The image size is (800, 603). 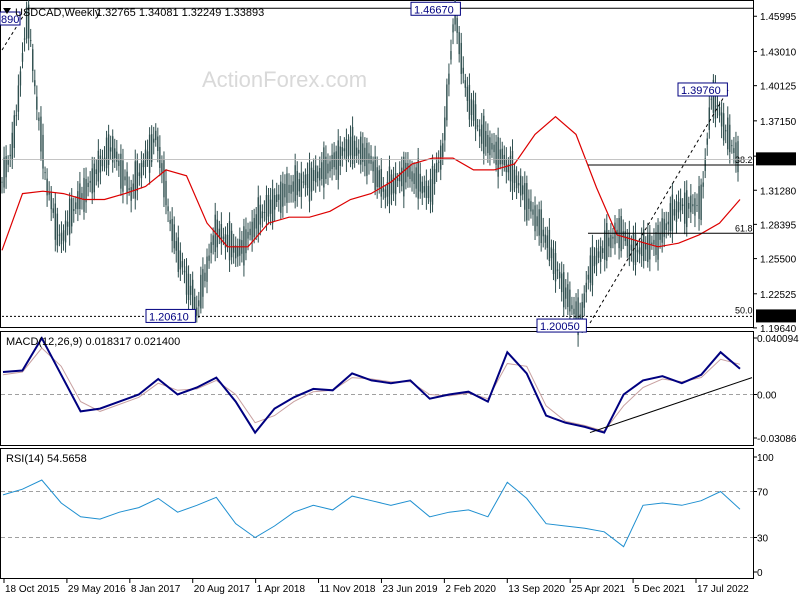 What do you see at coordinates (776, 316) in the screenshot?
I see `y-tag-bg` at bounding box center [776, 316].